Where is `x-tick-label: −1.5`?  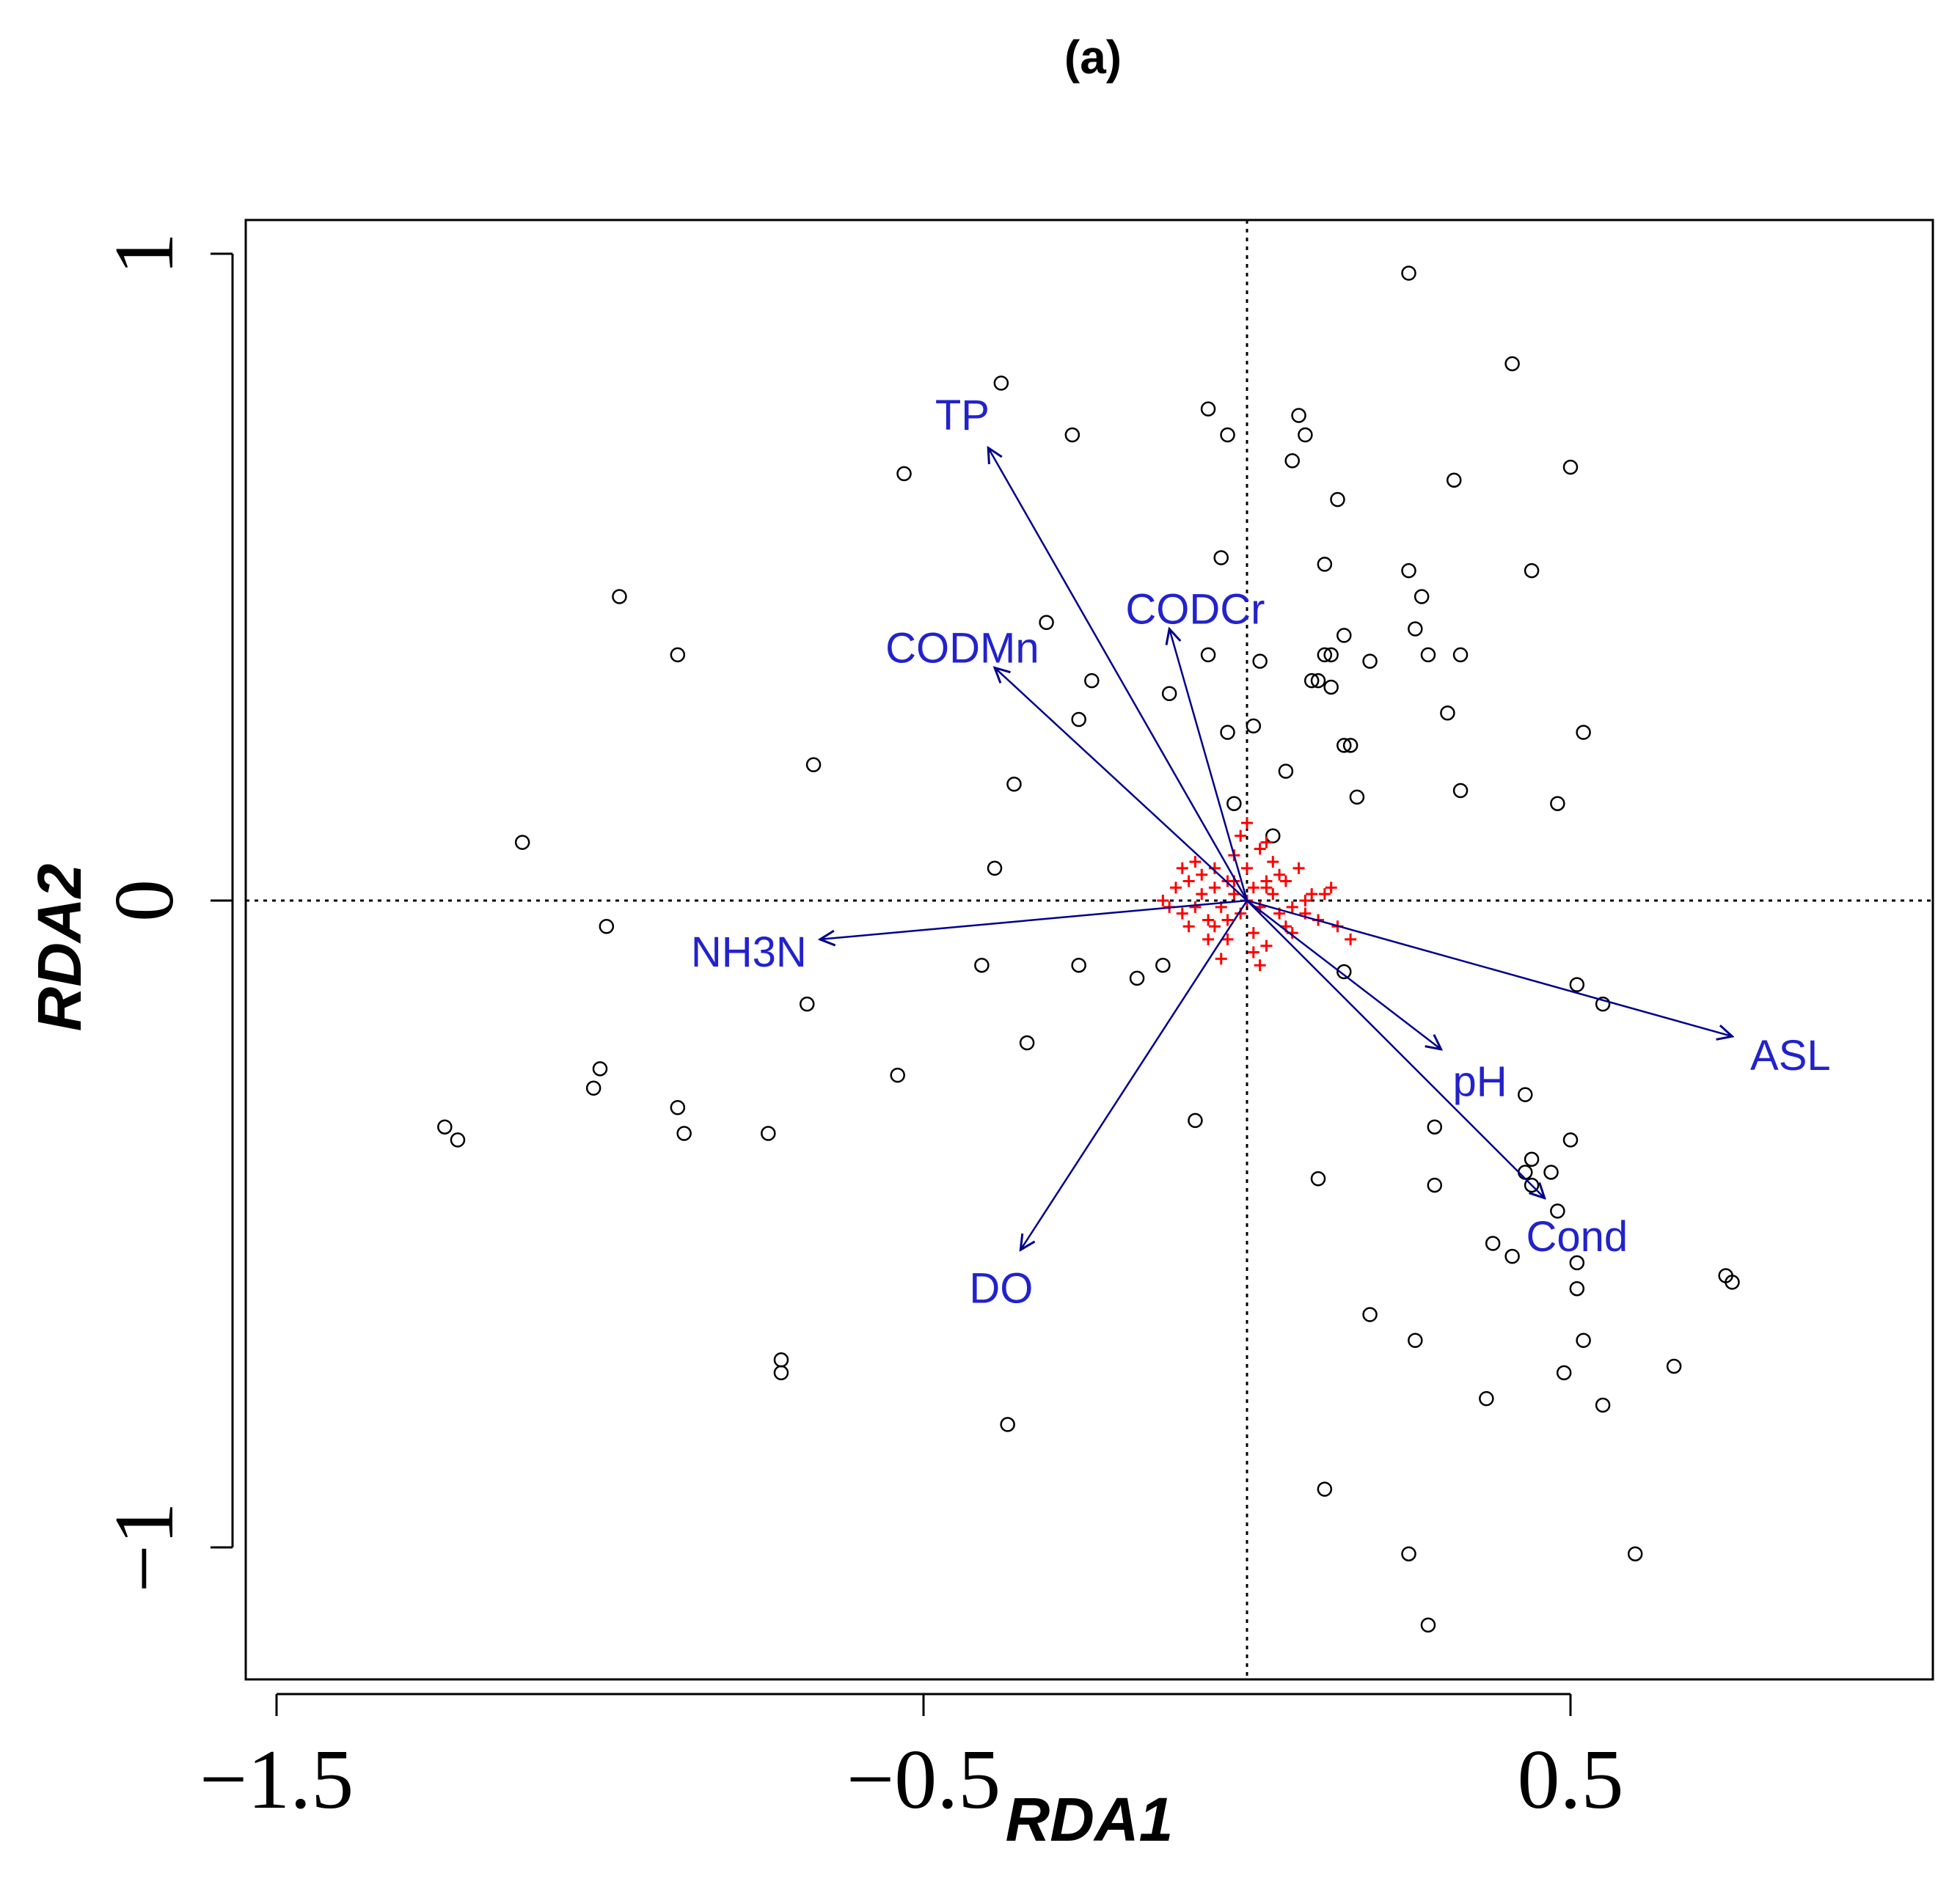 x-tick-label: −1.5 is located at coordinates (277, 1780).